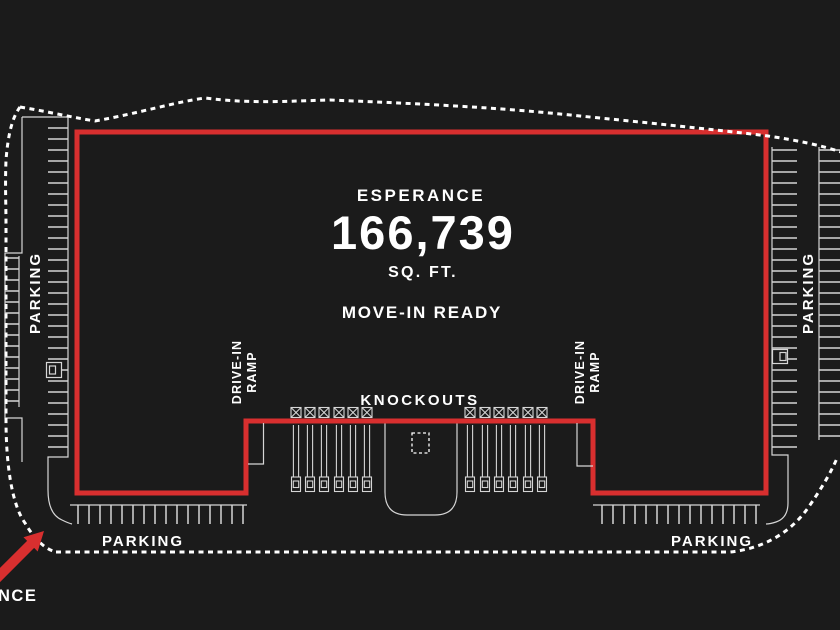  Describe the element at coordinates (160, 514) in the screenshot. I see `parking-stalls-bottom-left` at that location.